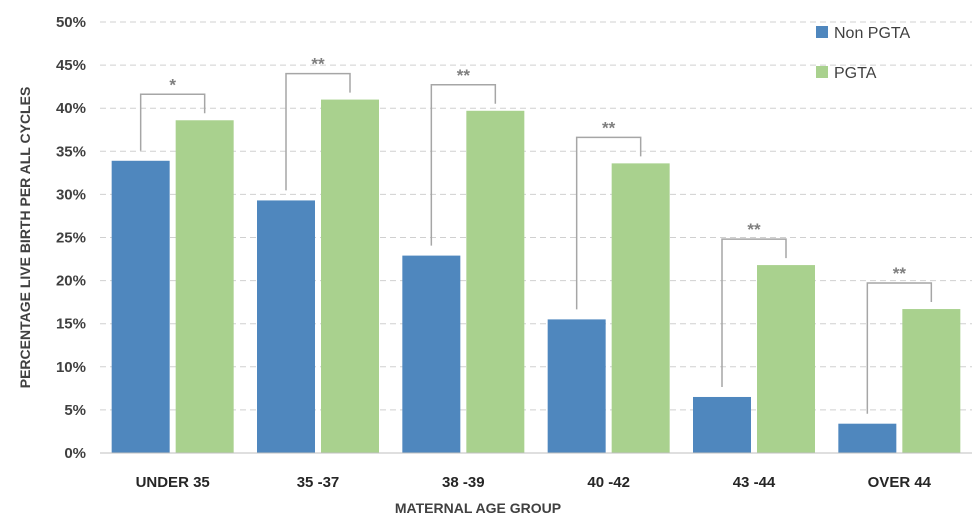  Describe the element at coordinates (478, 508) in the screenshot. I see `x-axis-title: MATERNAL AGE GROUP` at that location.